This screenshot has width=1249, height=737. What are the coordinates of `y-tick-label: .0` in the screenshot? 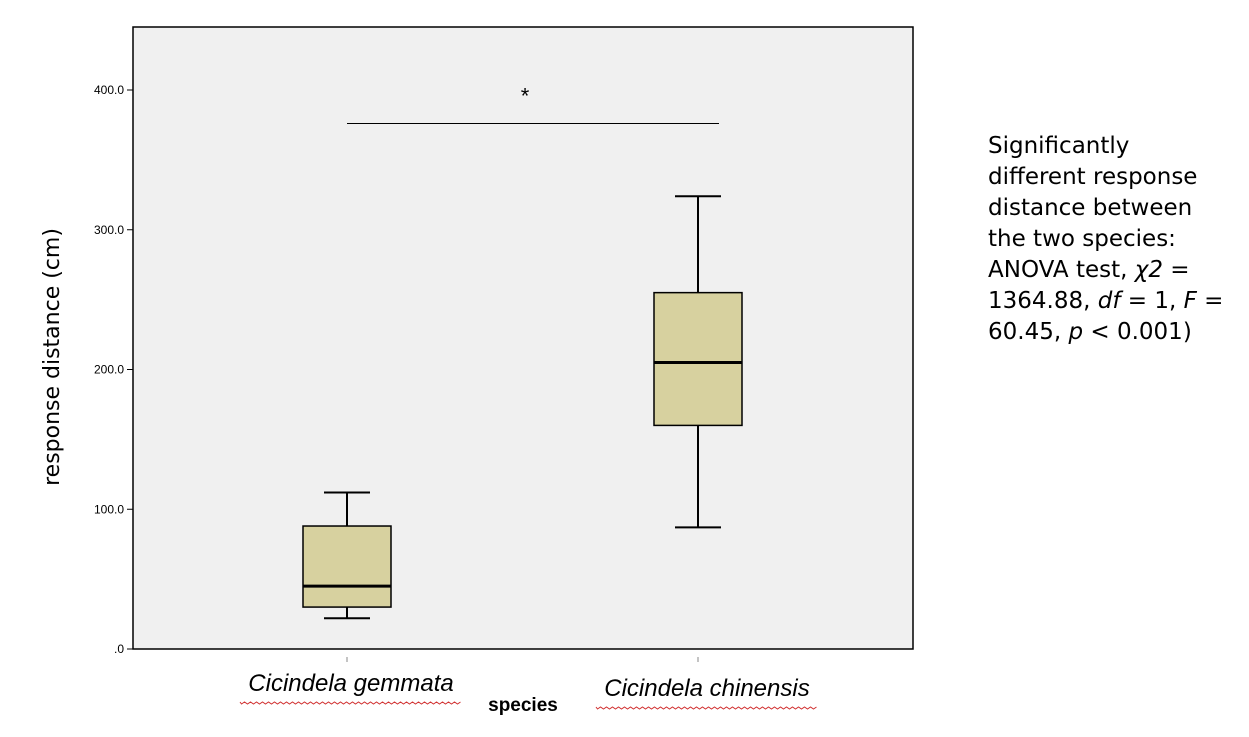 It's located at (119, 649).